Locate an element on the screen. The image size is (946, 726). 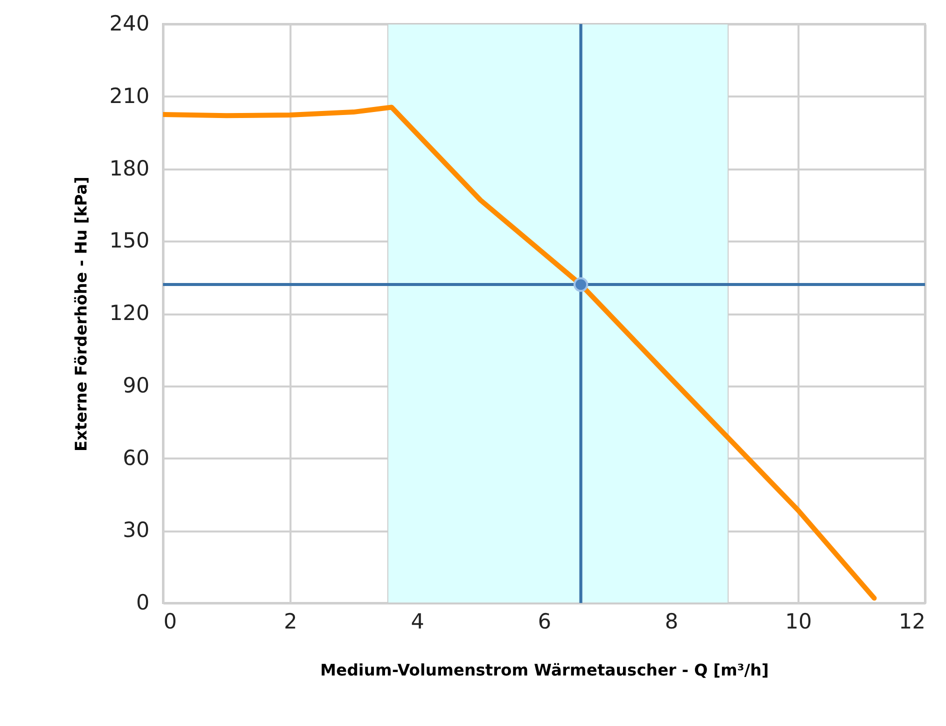
x-tick-label: 0 is located at coordinates (170, 622).